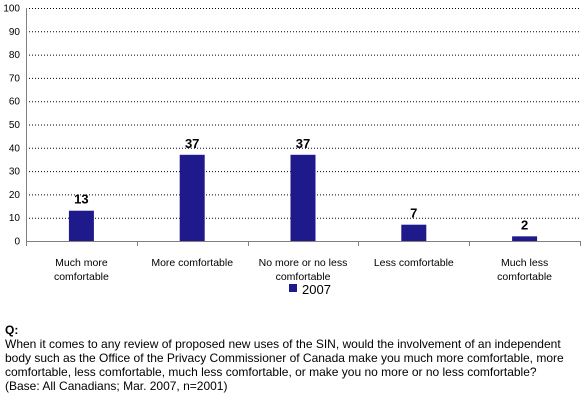 The width and height of the screenshot is (587, 408). What do you see at coordinates (293, 288) in the screenshot?
I see `legend-swatch` at bounding box center [293, 288].